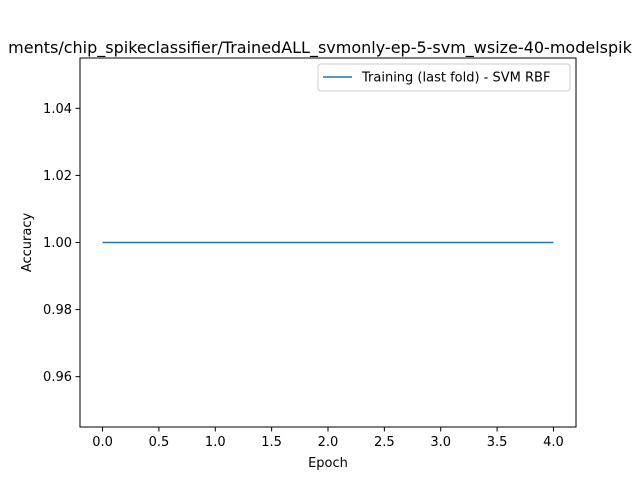 Image resolution: width=640 pixels, height=480 pixels. I want to click on x-tick-label: 3.0, so click(440, 442).